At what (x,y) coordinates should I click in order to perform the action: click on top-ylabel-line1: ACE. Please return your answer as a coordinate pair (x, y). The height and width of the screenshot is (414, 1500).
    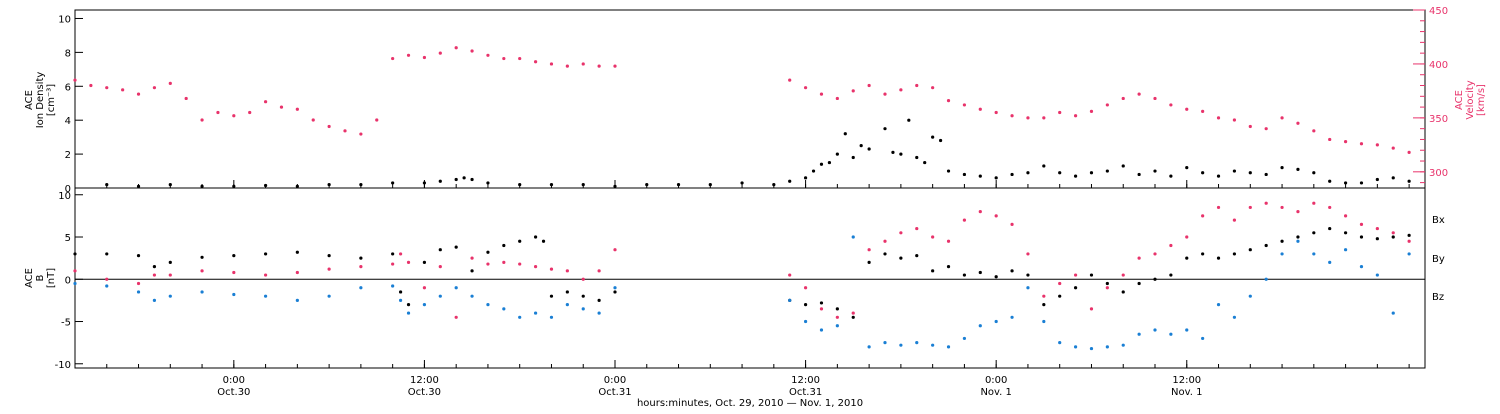
    Looking at the image, I should click on (29, 100).